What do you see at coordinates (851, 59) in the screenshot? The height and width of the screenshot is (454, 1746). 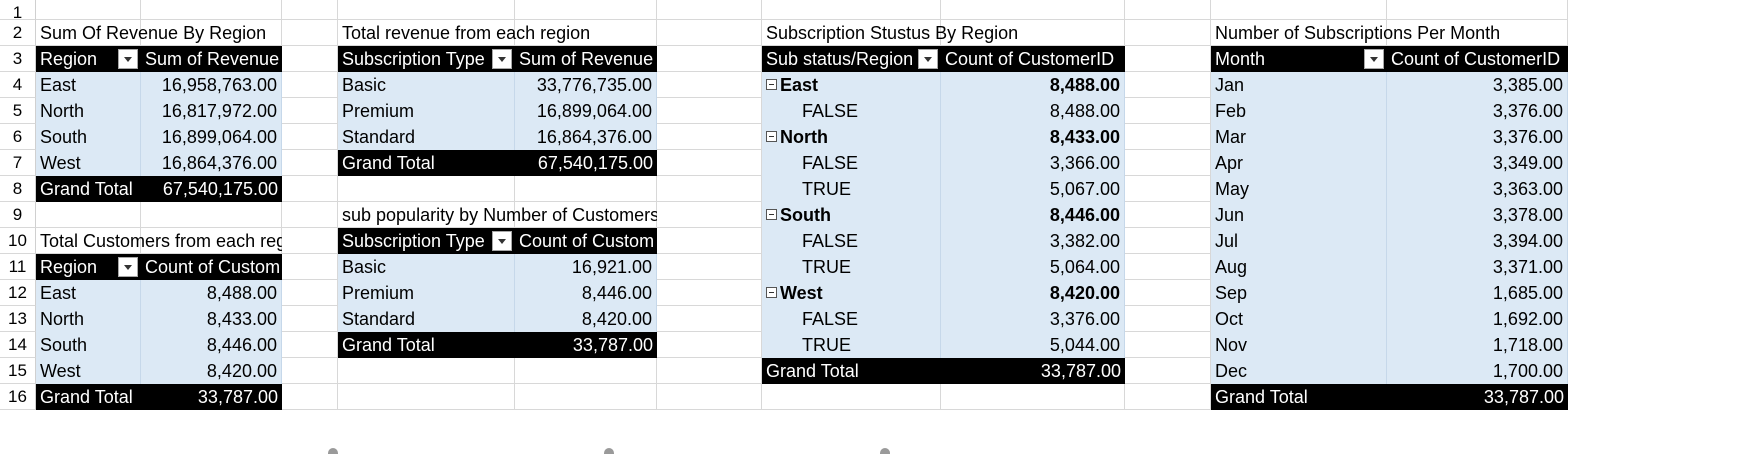 I see `pivot-header-row-label: Sub status/Region` at bounding box center [851, 59].